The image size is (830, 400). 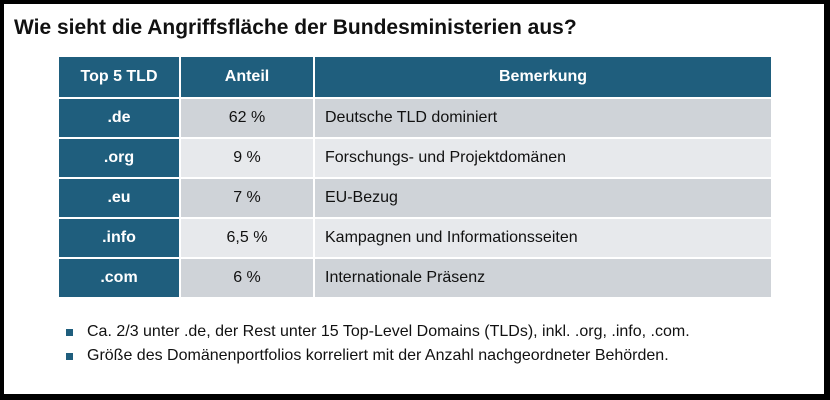 I want to click on header-tld: Top 5 TLD, so click(x=119, y=78).